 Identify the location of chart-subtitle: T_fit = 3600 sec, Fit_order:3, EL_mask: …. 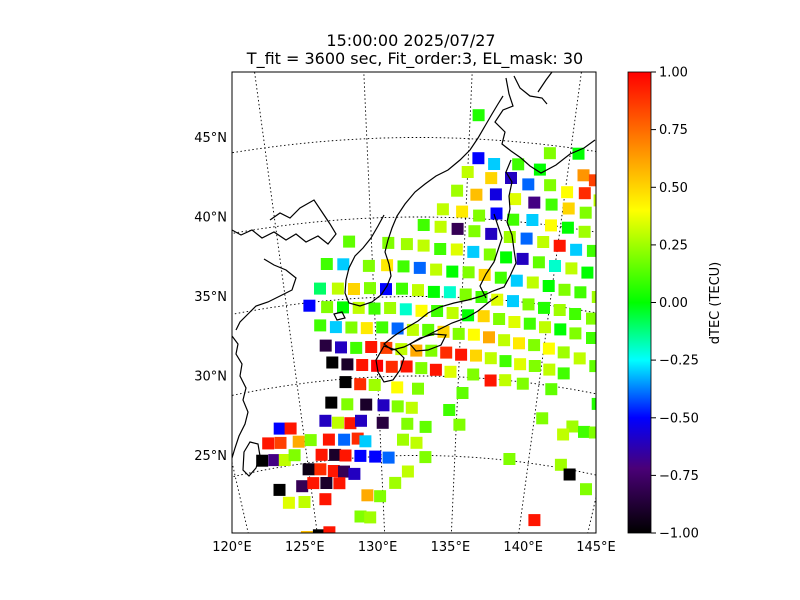
(414, 59).